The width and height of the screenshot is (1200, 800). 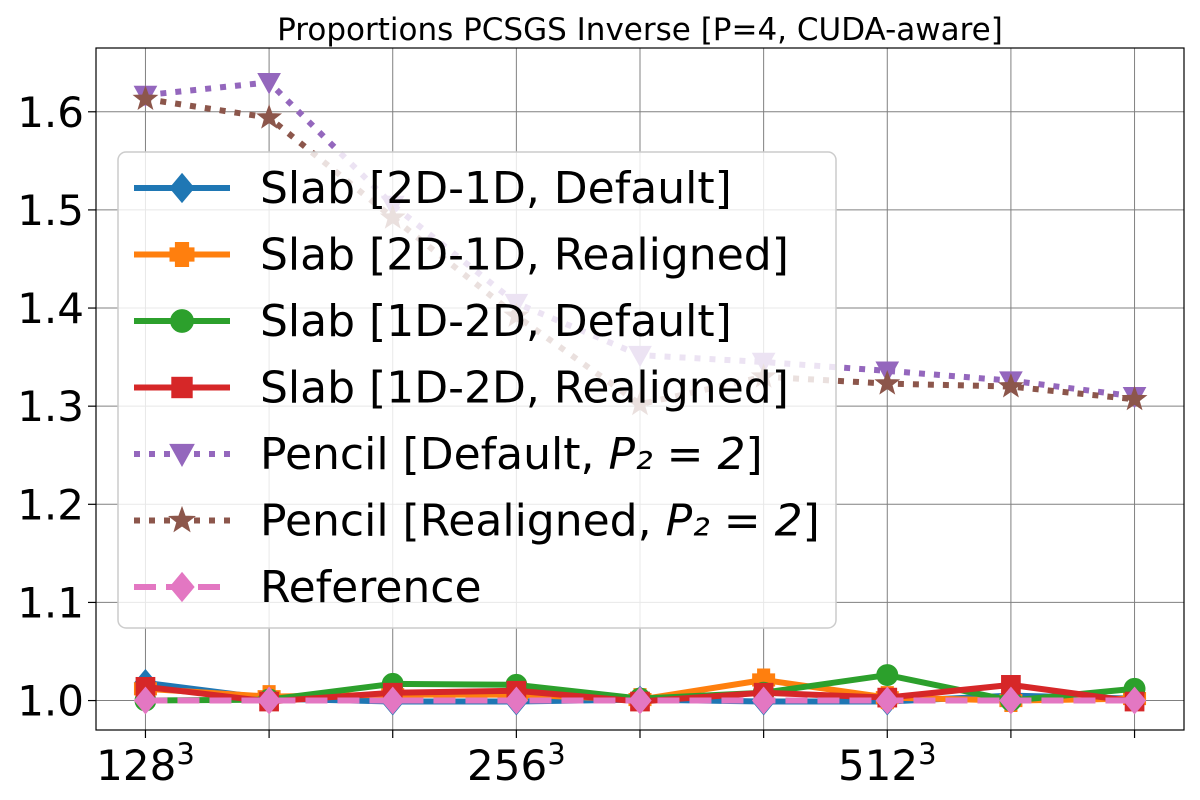 I want to click on legend-item: Slab [1D-2D, Realigned], so click(x=461, y=388).